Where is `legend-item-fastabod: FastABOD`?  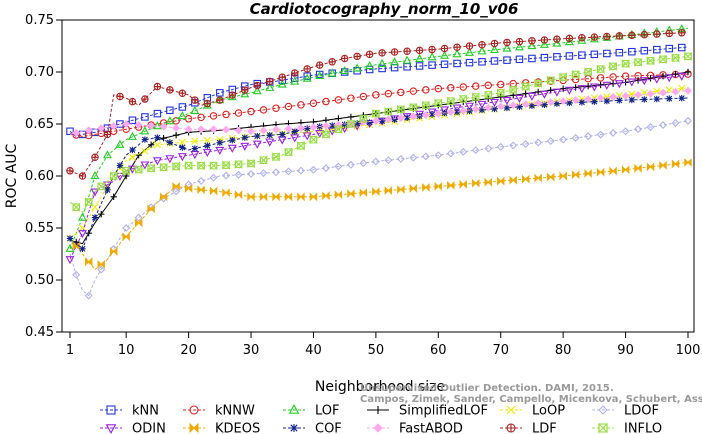 legend-item-fastabod: FastABOD is located at coordinates (415, 428).